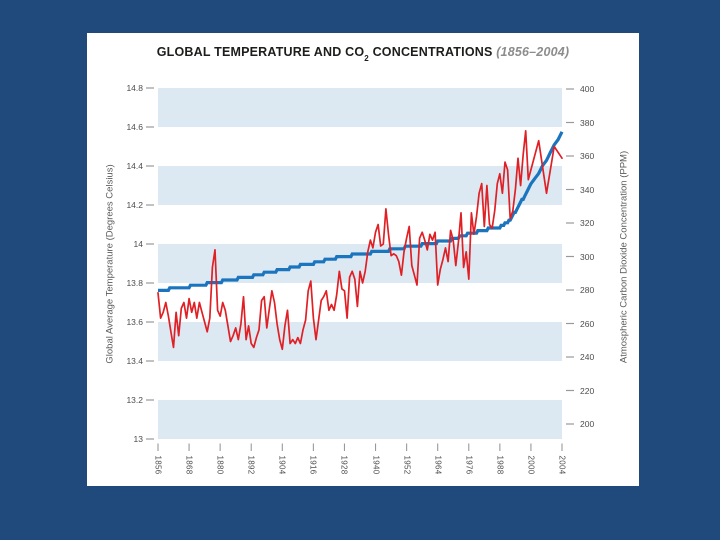 The image size is (720, 540). What do you see at coordinates (134, 322) in the screenshot?
I see `left-axis-tick-label: 13.6` at bounding box center [134, 322].